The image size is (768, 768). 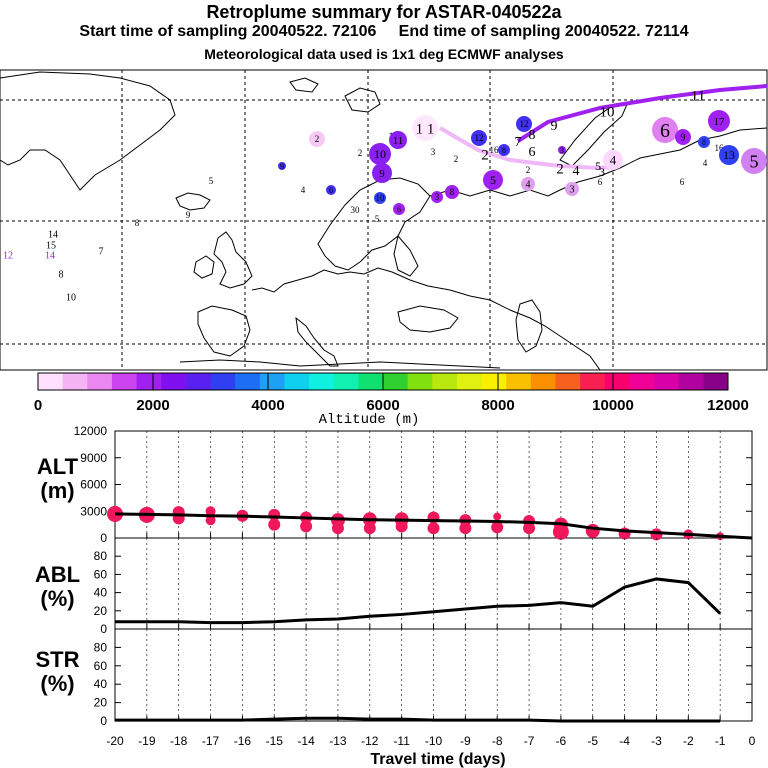 I want to click on x-tick-label: -3, so click(x=656, y=741).